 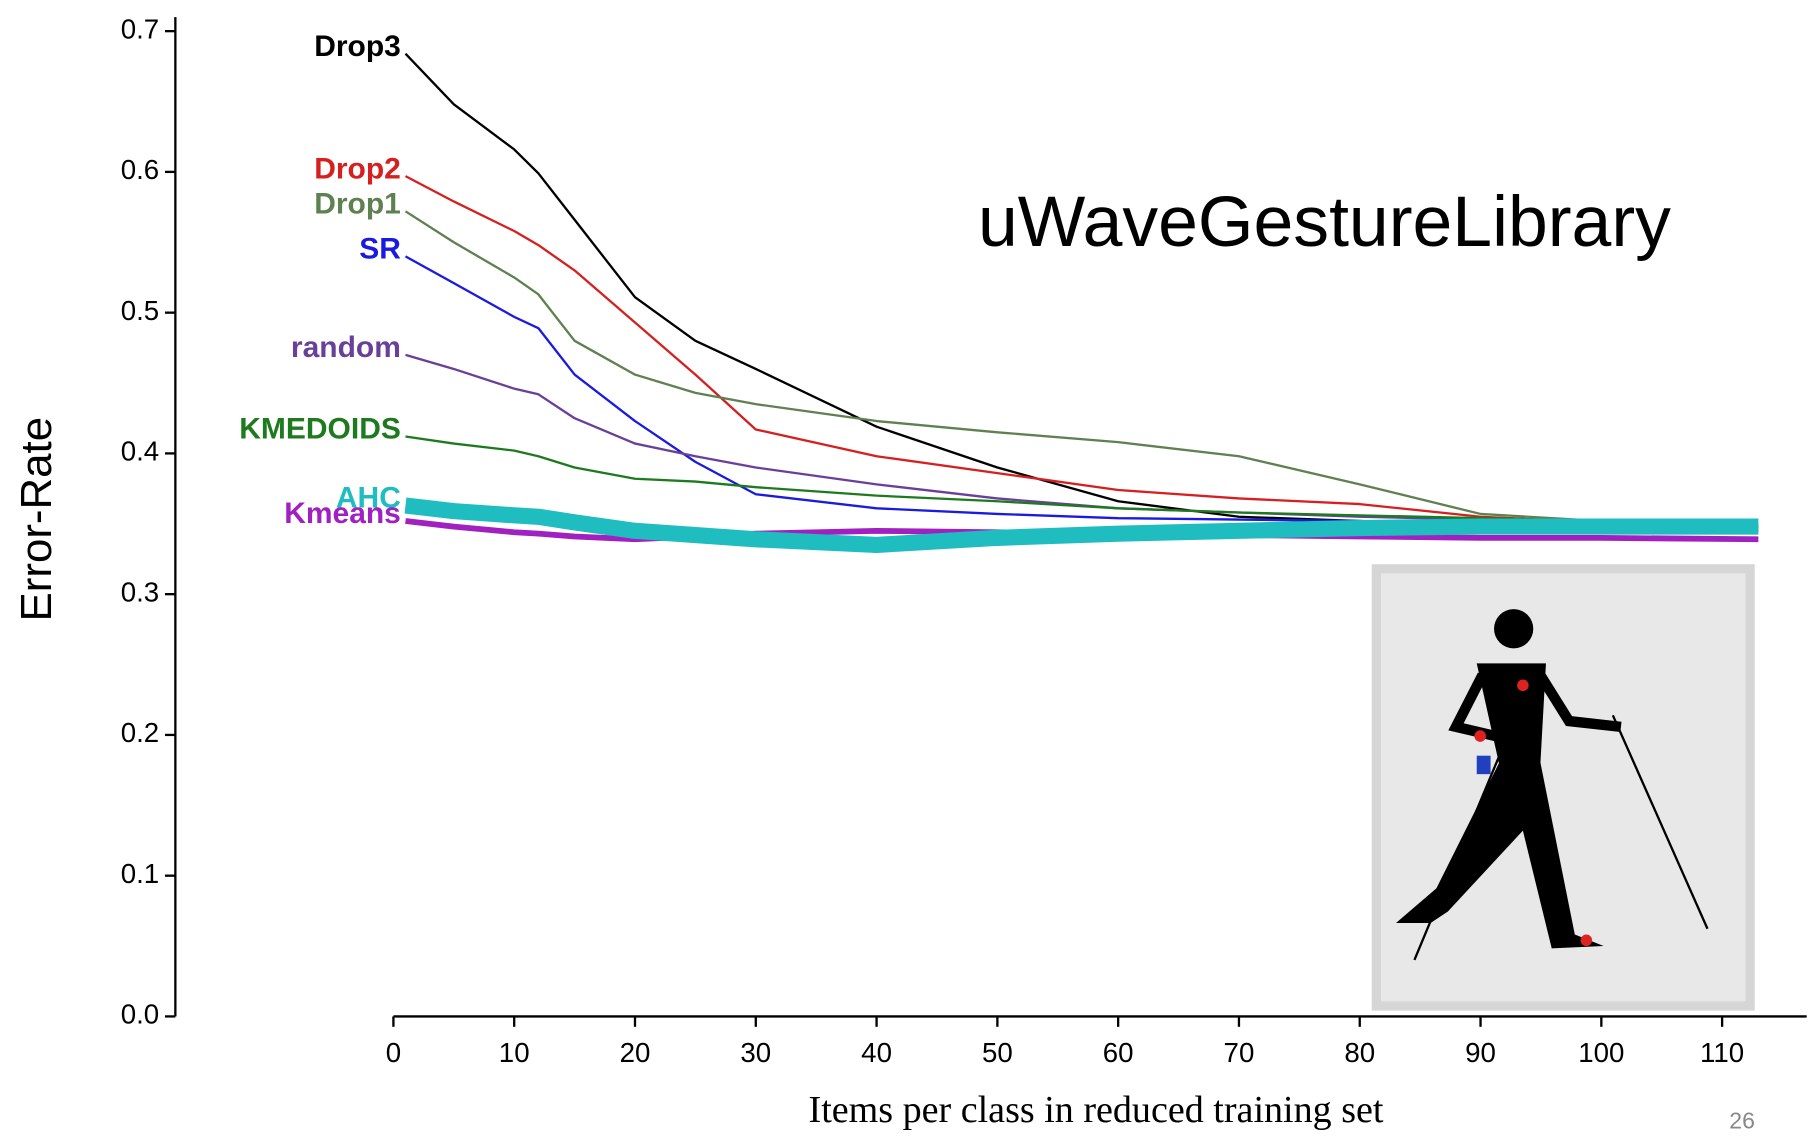 What do you see at coordinates (346, 347) in the screenshot?
I see `series-label: random` at bounding box center [346, 347].